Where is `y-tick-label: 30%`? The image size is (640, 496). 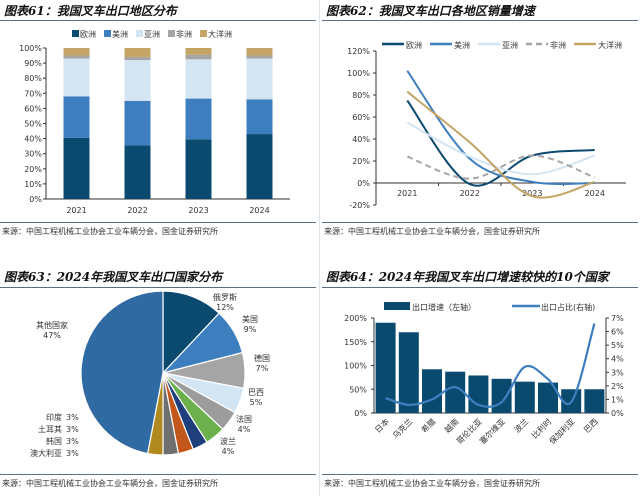 y-tick-label: 30% is located at coordinates (33, 154).